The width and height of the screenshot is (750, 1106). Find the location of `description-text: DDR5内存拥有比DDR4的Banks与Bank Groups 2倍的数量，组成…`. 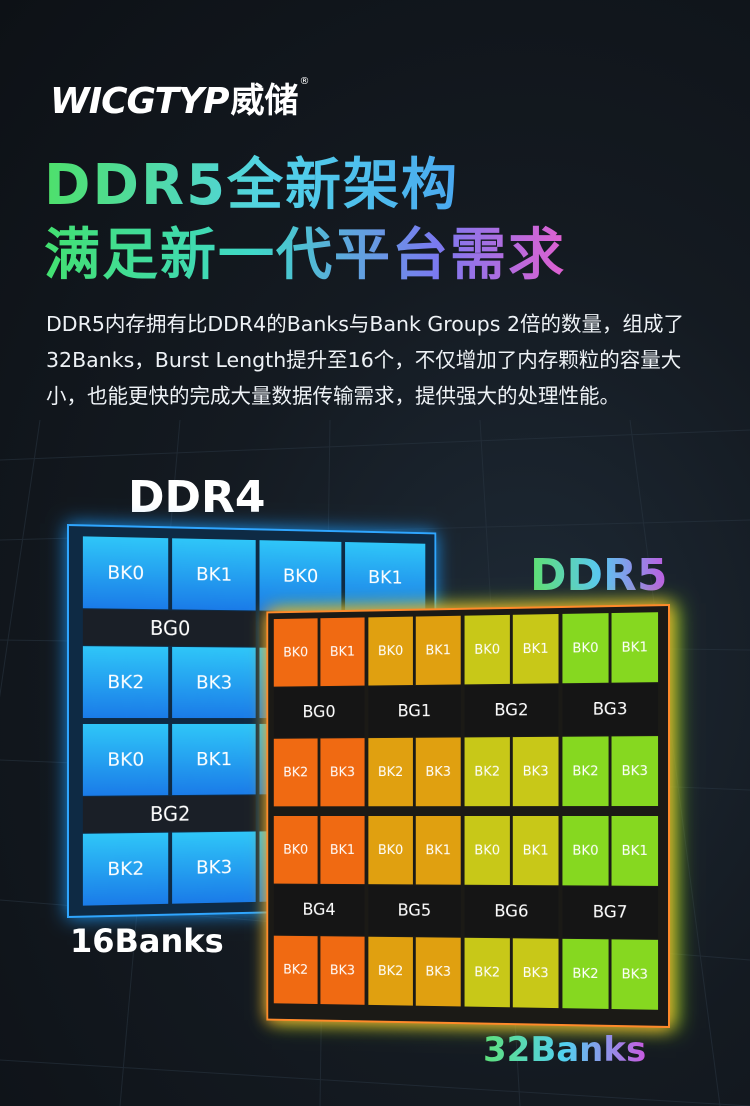

description-text: DDR5内存拥有比DDR4的Banks与Bank Groups 2倍的数量，组成… is located at coordinates (376, 360).